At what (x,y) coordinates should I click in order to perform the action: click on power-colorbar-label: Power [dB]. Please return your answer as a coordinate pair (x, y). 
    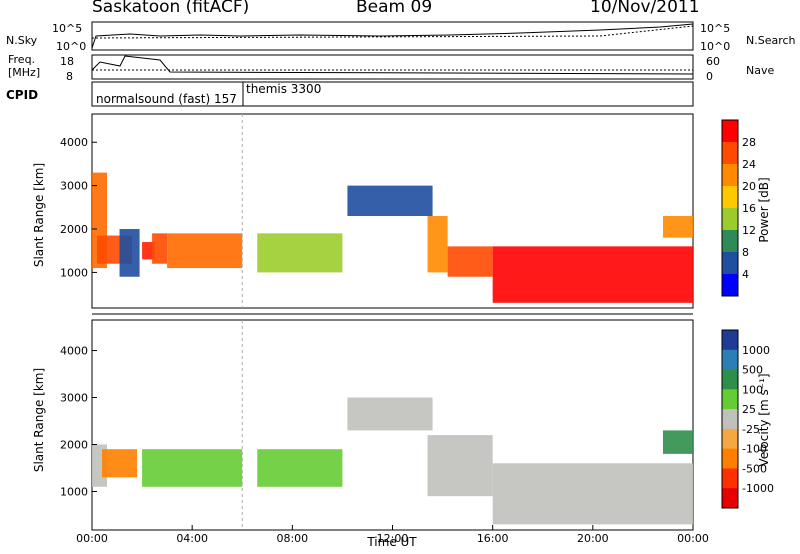
    Looking at the image, I should click on (764, 209).